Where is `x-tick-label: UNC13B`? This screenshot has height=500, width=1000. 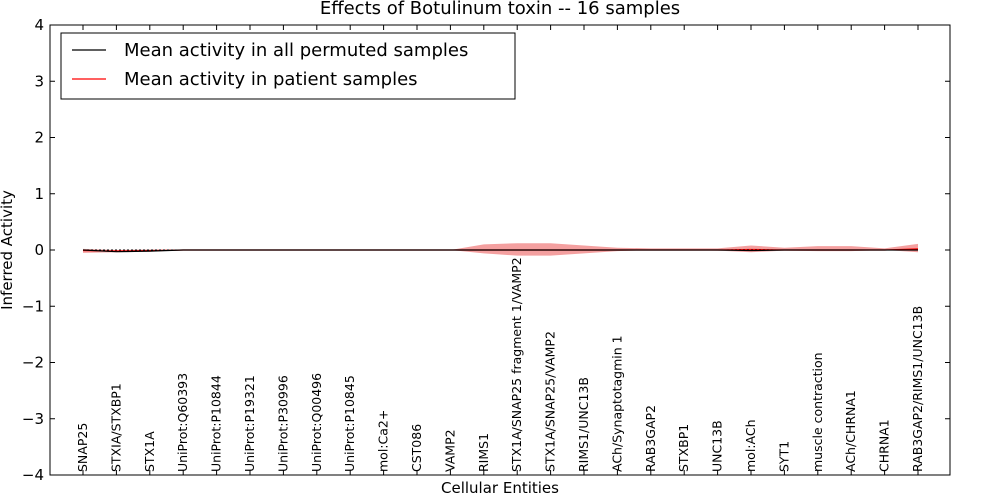 x-tick-label: UNC13B is located at coordinates (717, 446).